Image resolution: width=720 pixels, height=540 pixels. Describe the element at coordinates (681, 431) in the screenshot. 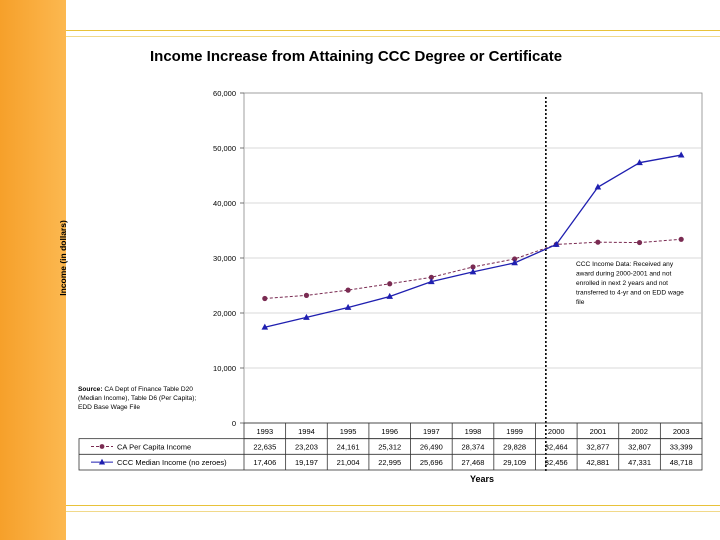

I see `x-tick-label: 2003` at that location.